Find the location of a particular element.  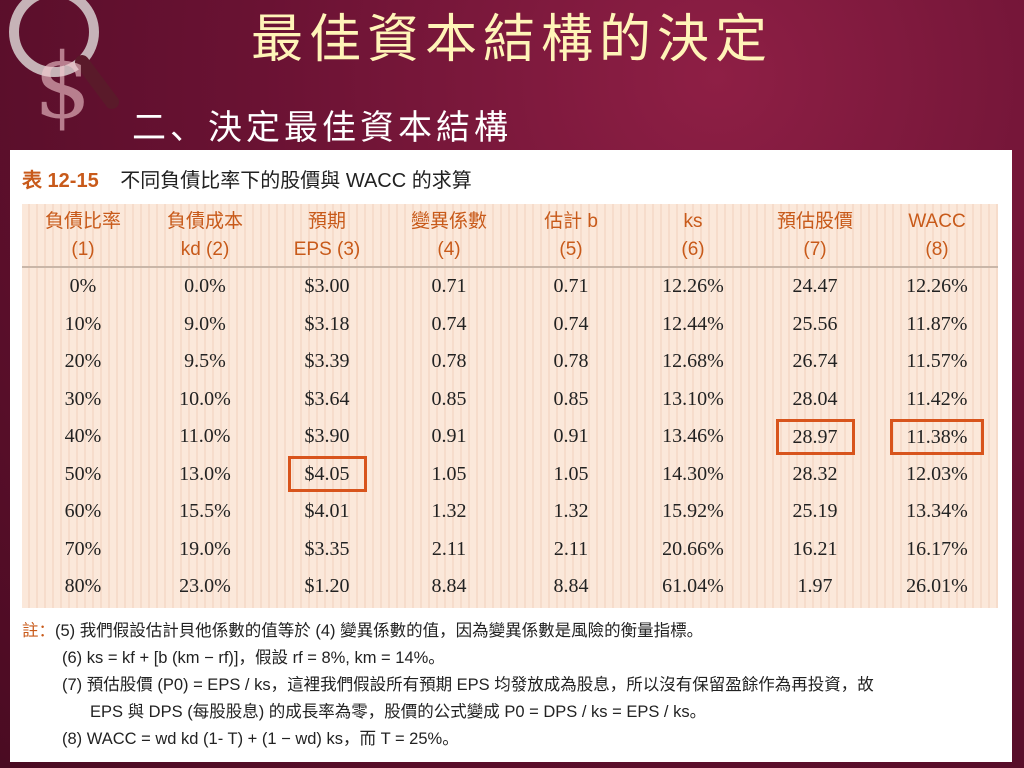

column-header-title: ks is located at coordinates (693, 221).